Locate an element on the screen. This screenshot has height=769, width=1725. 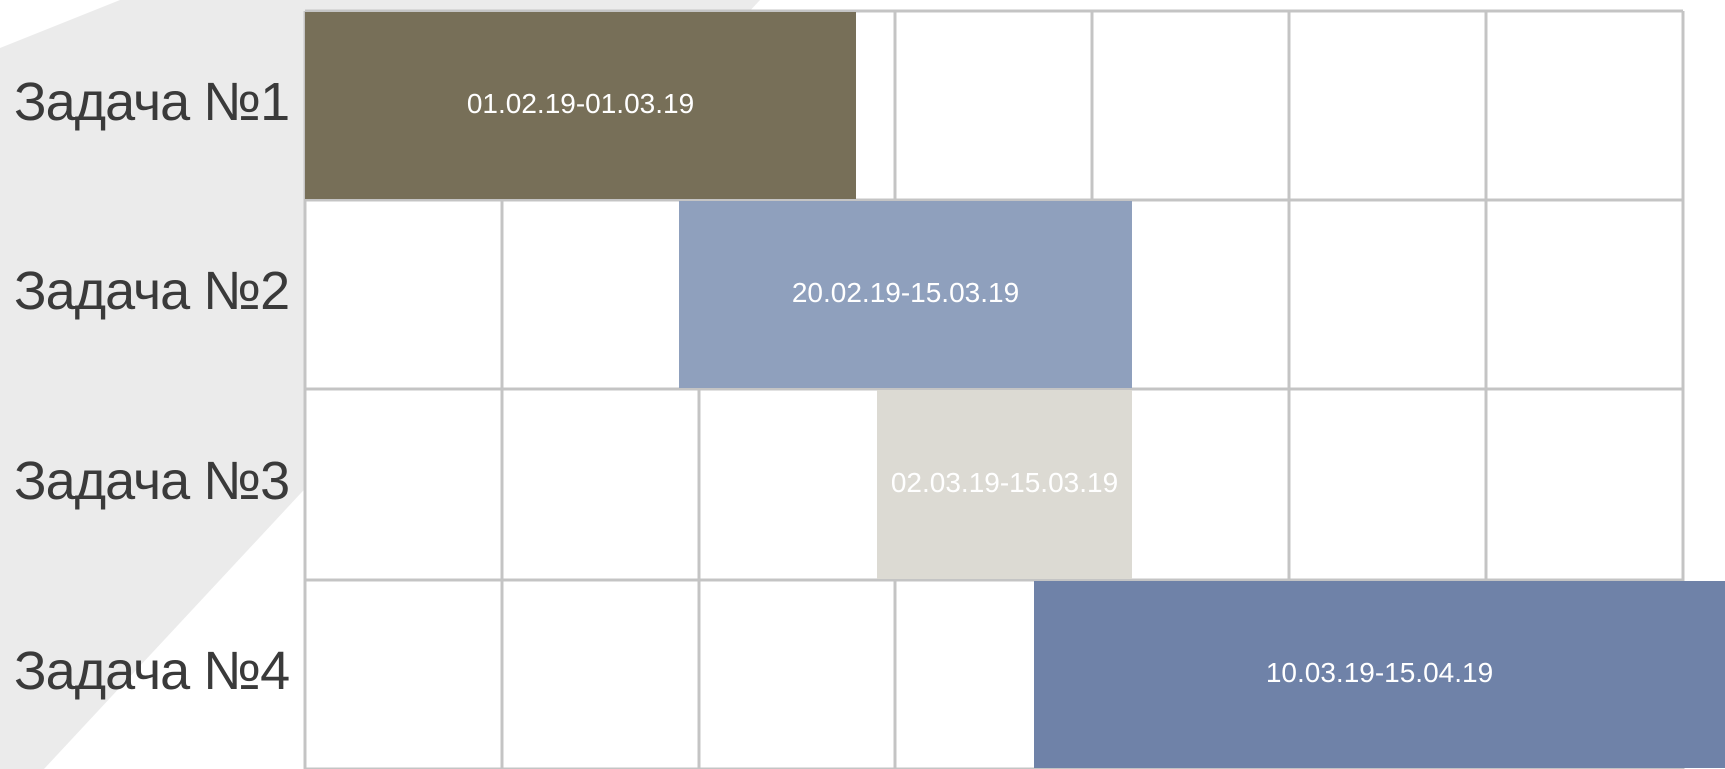
task-dates: 02.03.19-15.03.19 is located at coordinates (1004, 482).